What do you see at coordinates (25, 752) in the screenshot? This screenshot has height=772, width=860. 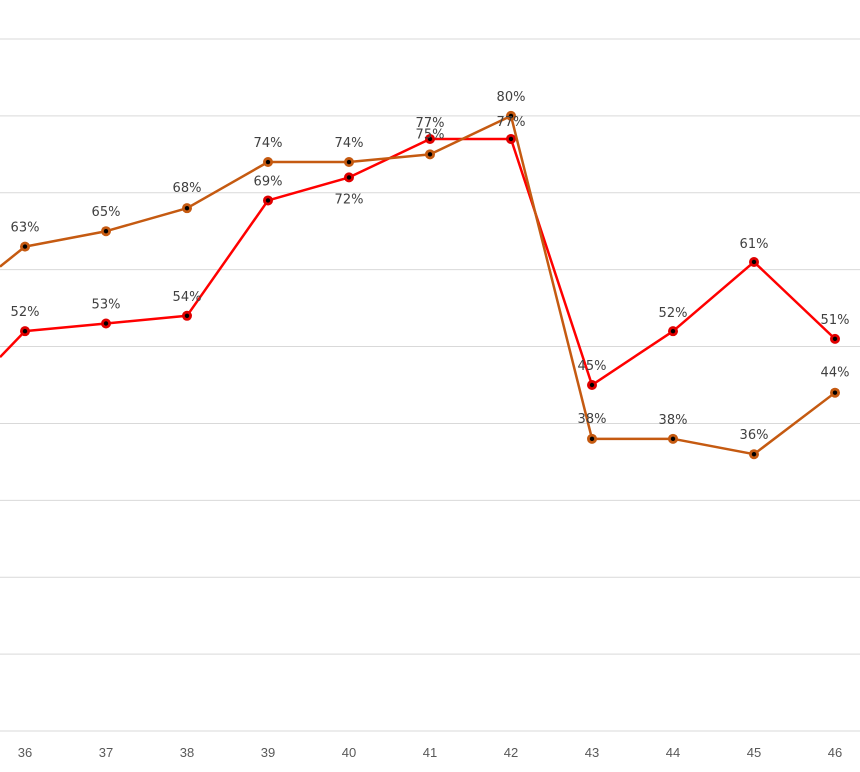 I see `x-tick-label: 36` at bounding box center [25, 752].